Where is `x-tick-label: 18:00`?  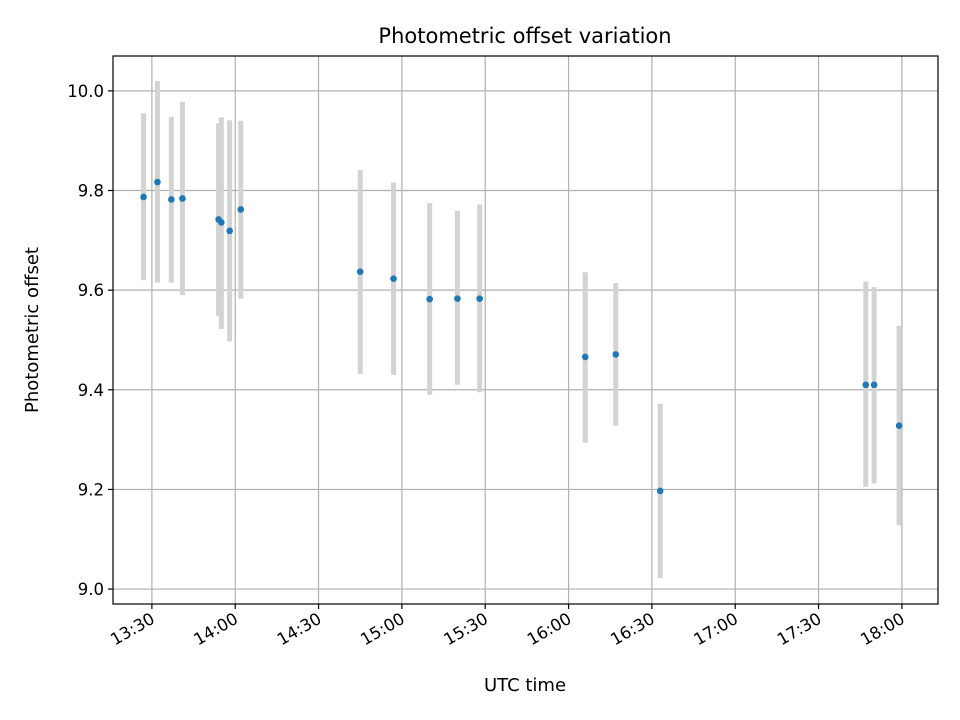 x-tick-label: 18:00 is located at coordinates (882, 629).